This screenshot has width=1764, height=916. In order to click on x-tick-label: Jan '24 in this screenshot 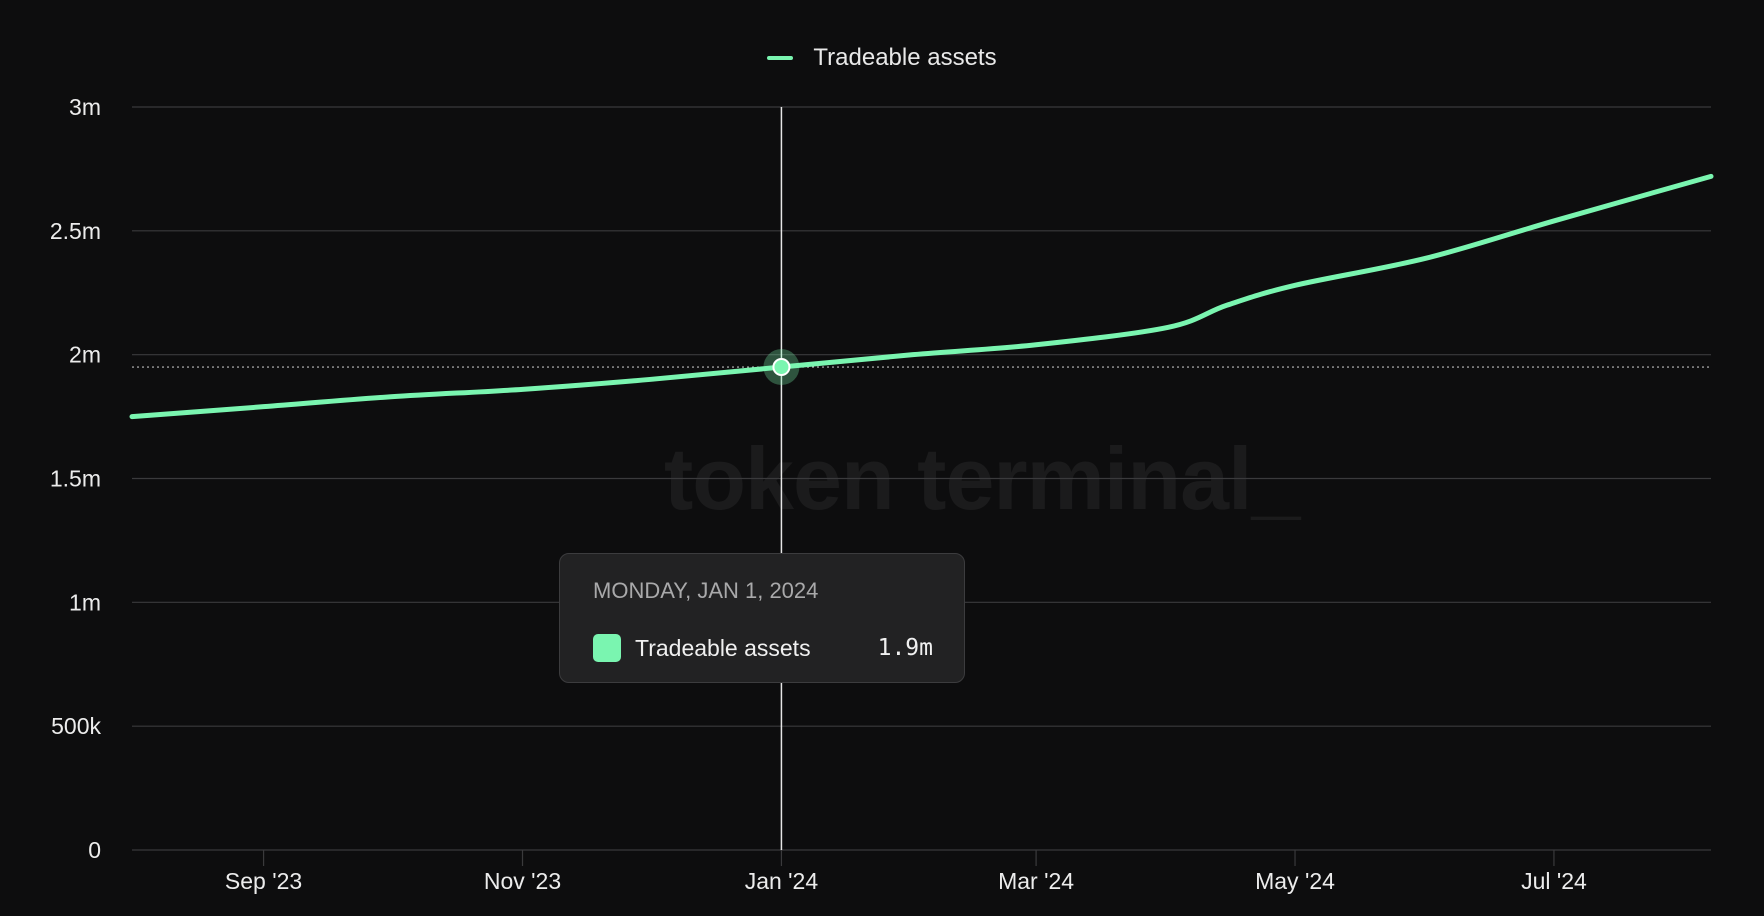, I will do `click(782, 881)`.